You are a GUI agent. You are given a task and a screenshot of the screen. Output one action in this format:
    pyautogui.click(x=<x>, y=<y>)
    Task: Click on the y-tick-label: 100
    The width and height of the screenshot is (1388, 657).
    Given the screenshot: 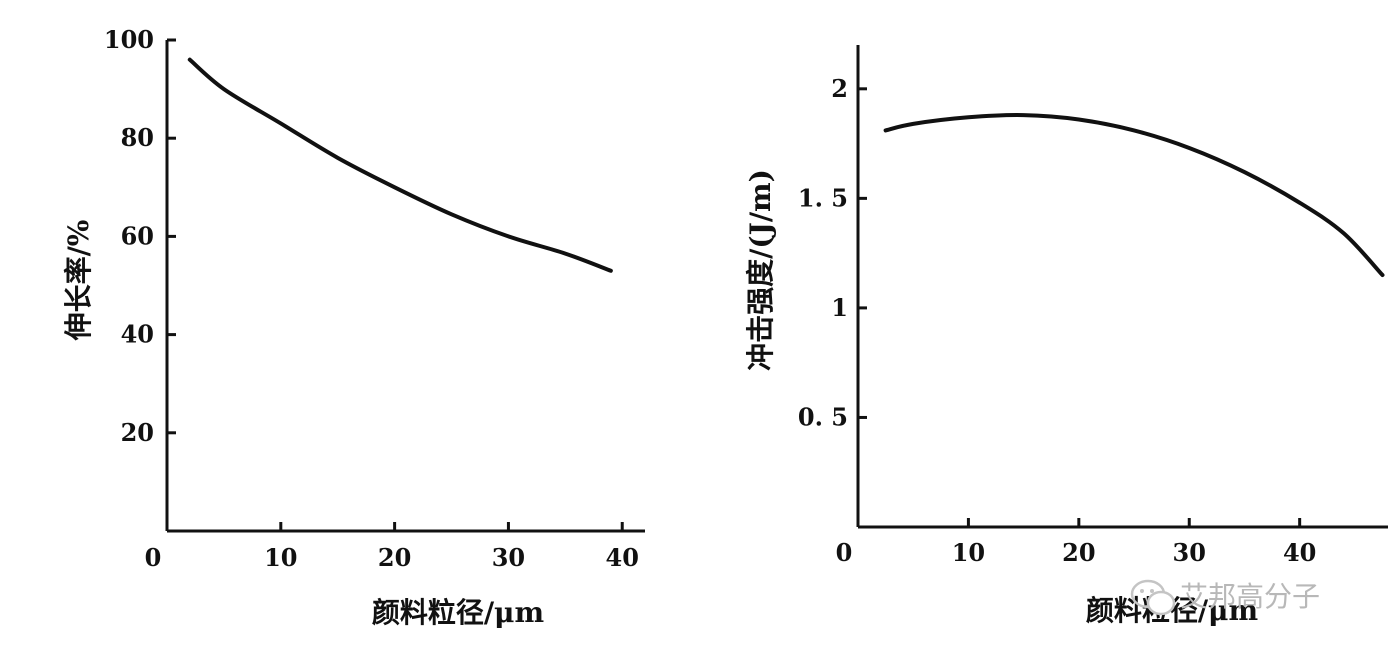 What is the action you would take?
    pyautogui.click(x=129, y=39)
    